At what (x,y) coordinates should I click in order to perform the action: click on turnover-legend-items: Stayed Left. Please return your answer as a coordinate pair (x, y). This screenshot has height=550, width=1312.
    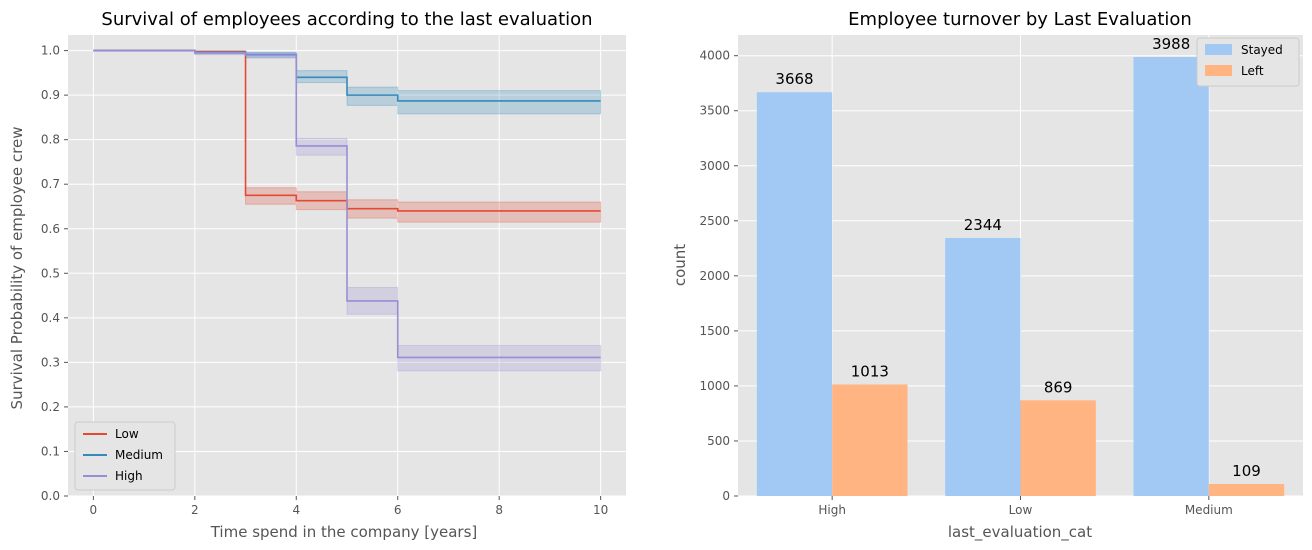
    Looking at the image, I should click on (1244, 60).